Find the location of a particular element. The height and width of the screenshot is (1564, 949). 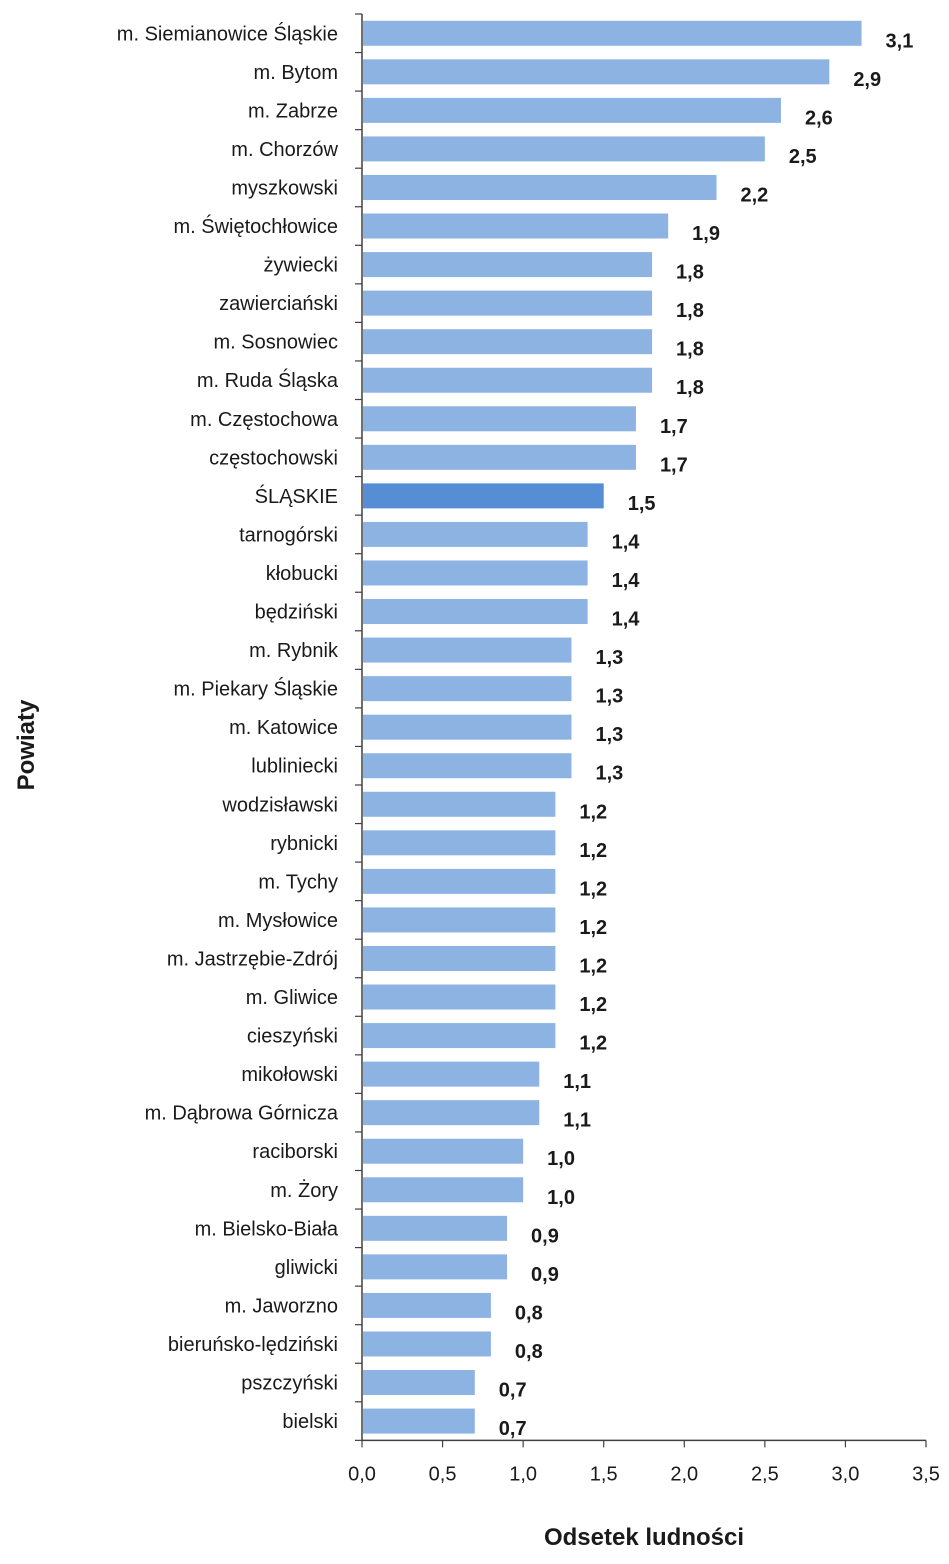

category-label: bieruńsko-lędziński is located at coordinates (253, 1345).